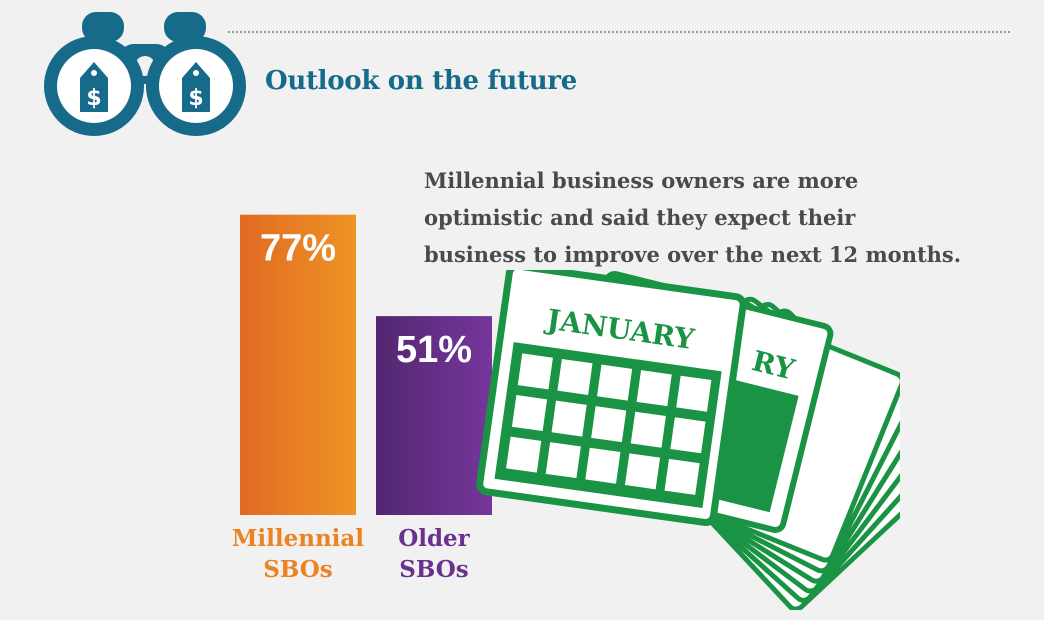 Image resolution: width=1044 pixels, height=620 pixels. What do you see at coordinates (298, 538) in the screenshot?
I see `category-label: Millennial` at bounding box center [298, 538].